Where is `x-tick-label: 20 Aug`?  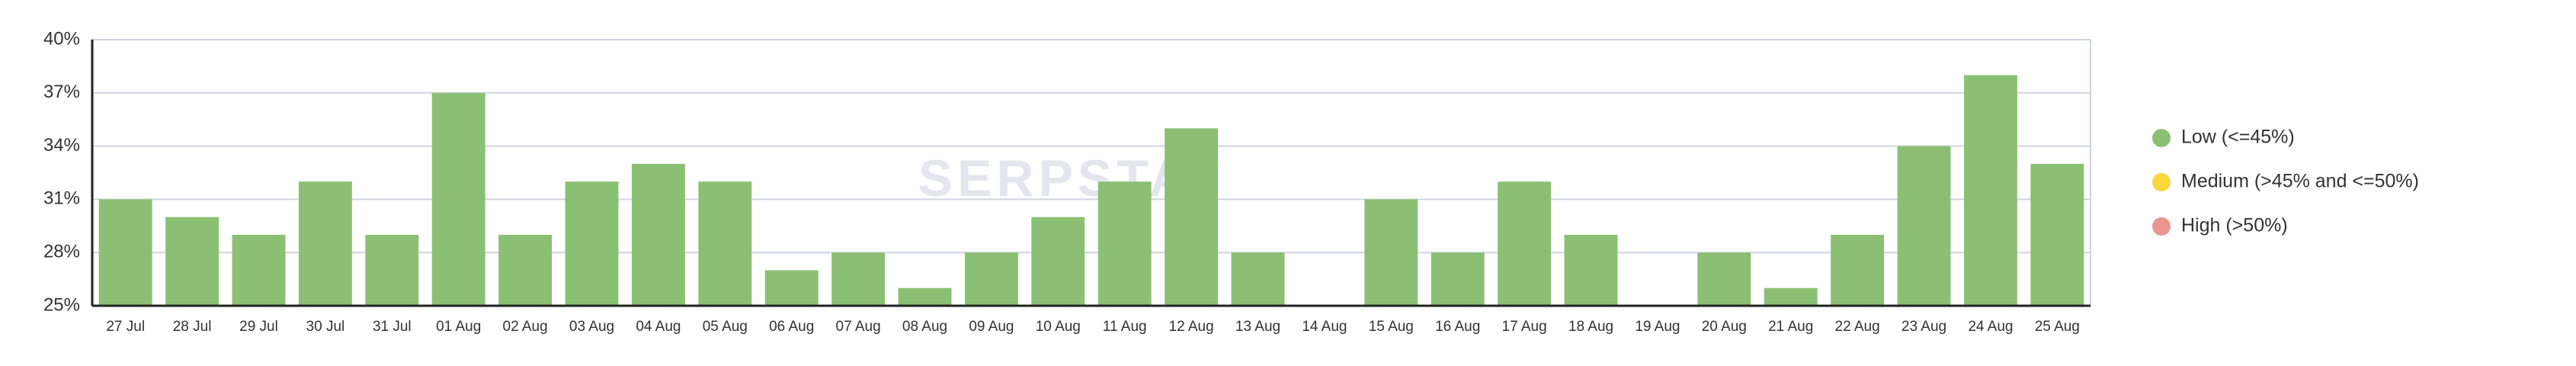 x-tick-label: 20 Aug is located at coordinates (1724, 327).